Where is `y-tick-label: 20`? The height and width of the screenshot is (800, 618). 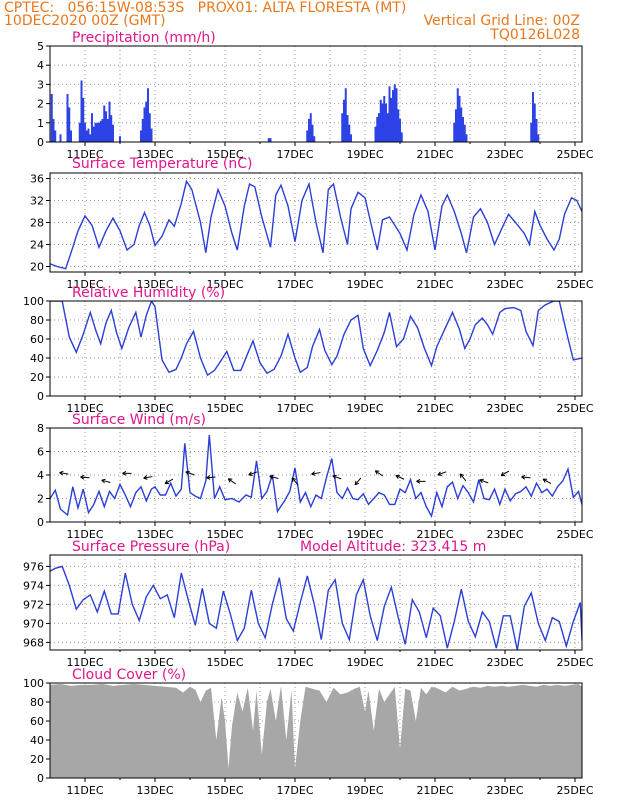 y-tick-label: 20 is located at coordinates (37, 267).